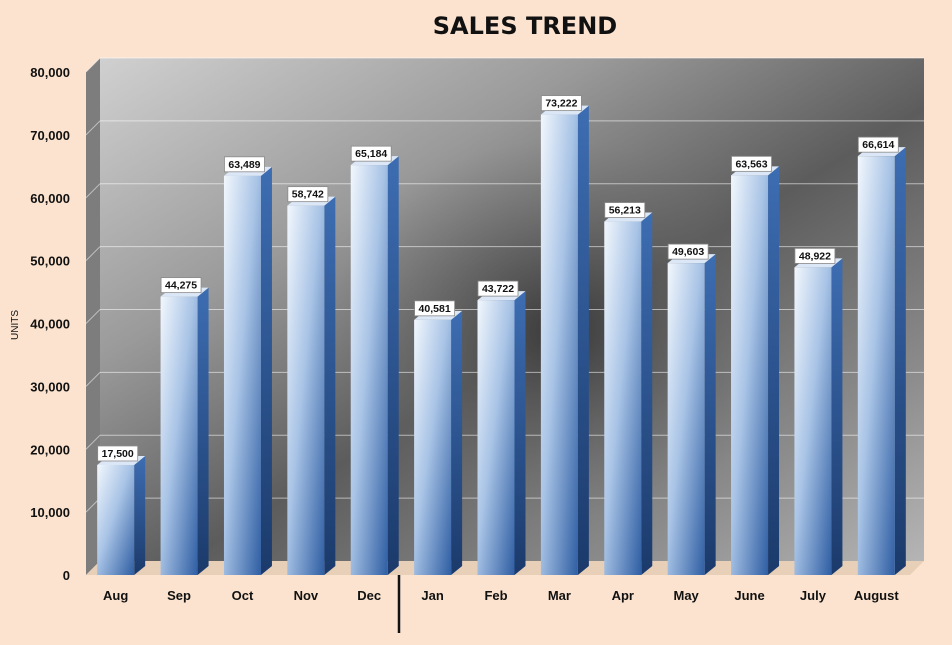 The width and height of the screenshot is (952, 645). Describe the element at coordinates (50, 72) in the screenshot. I see `y-tick-label: 80,000` at that location.